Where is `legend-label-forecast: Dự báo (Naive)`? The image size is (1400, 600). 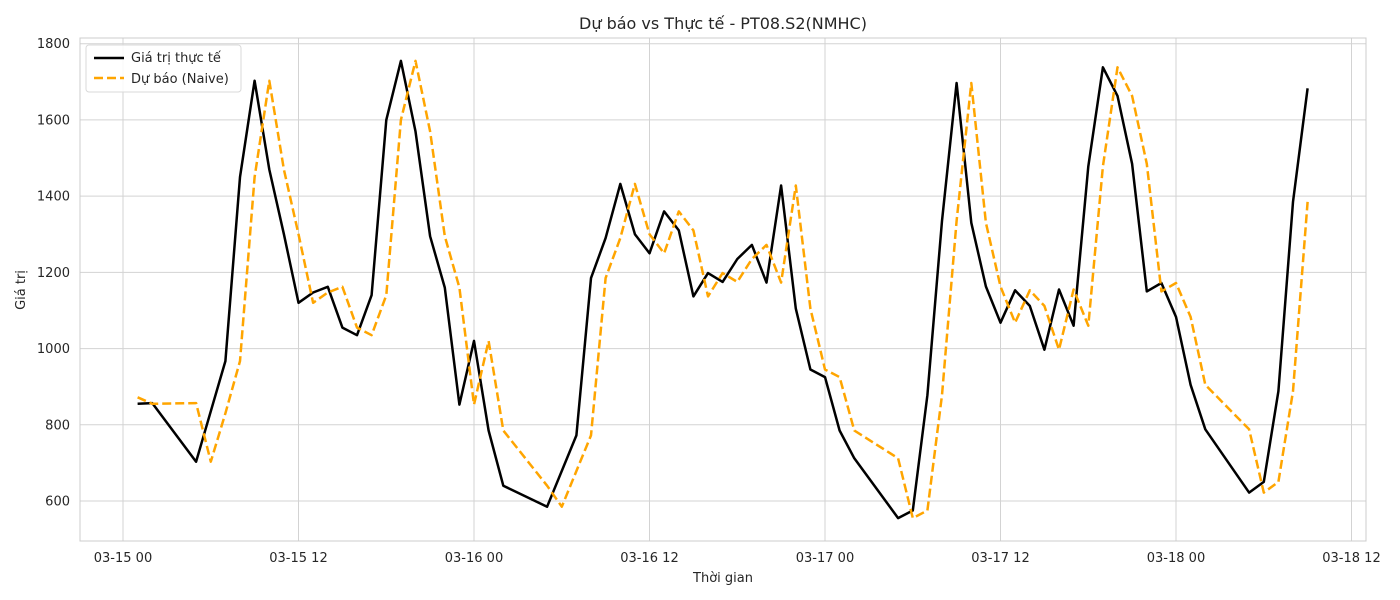 legend-label-forecast: Dự báo (Naive) is located at coordinates (180, 79).